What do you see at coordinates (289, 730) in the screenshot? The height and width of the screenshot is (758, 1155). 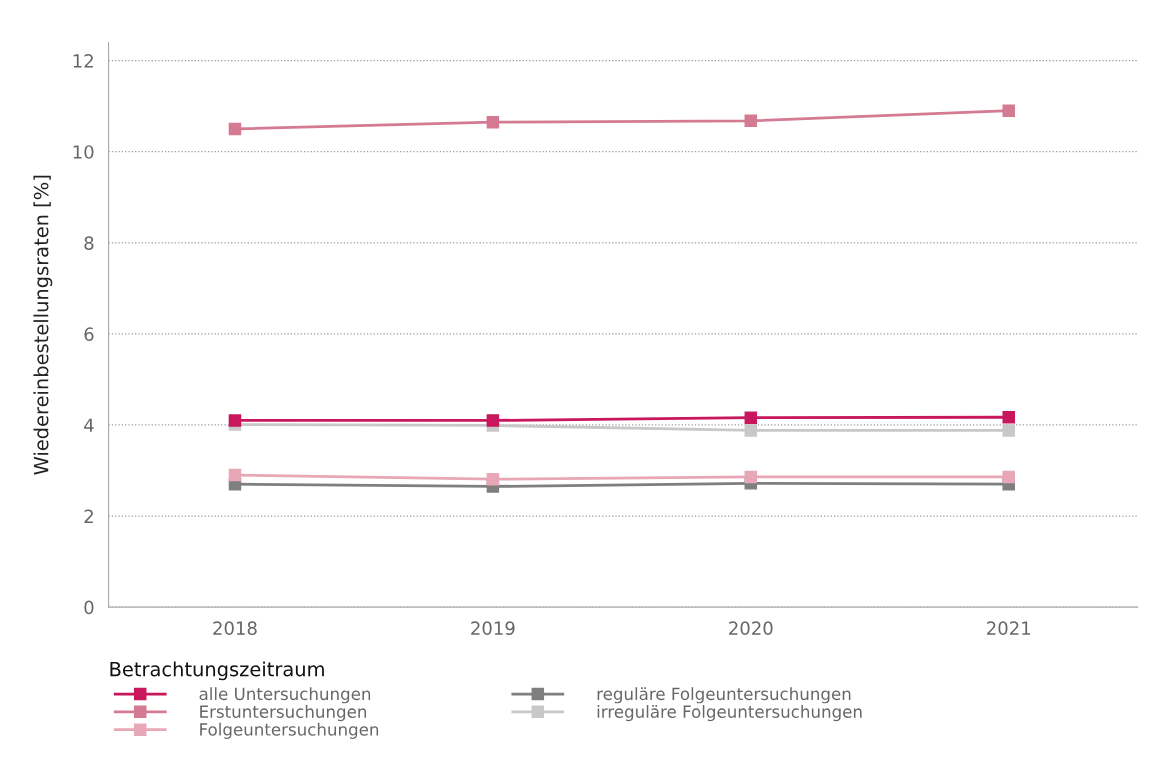 I see `legend-label: Folgeuntersuchungen` at bounding box center [289, 730].